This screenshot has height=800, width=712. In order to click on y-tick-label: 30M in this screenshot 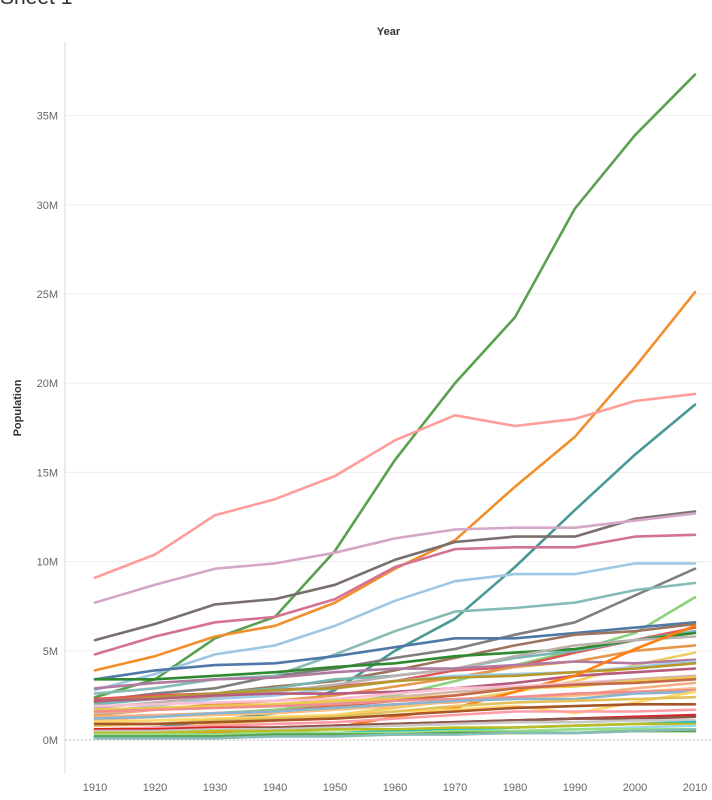, I will do `click(47, 206)`.